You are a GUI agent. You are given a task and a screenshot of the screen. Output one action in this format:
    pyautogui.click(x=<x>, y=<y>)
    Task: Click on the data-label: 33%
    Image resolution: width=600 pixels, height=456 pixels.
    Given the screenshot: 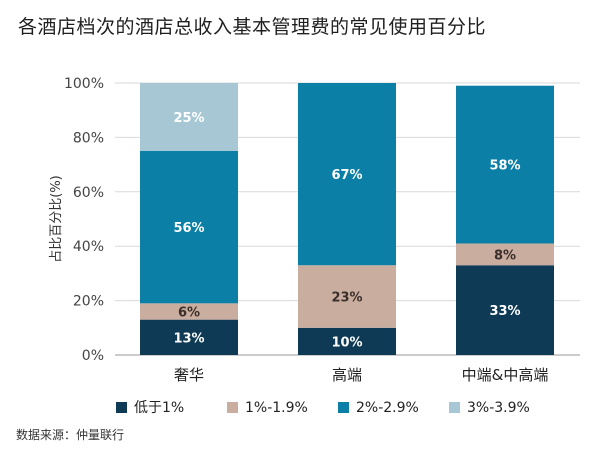 What is the action you would take?
    pyautogui.click(x=504, y=311)
    